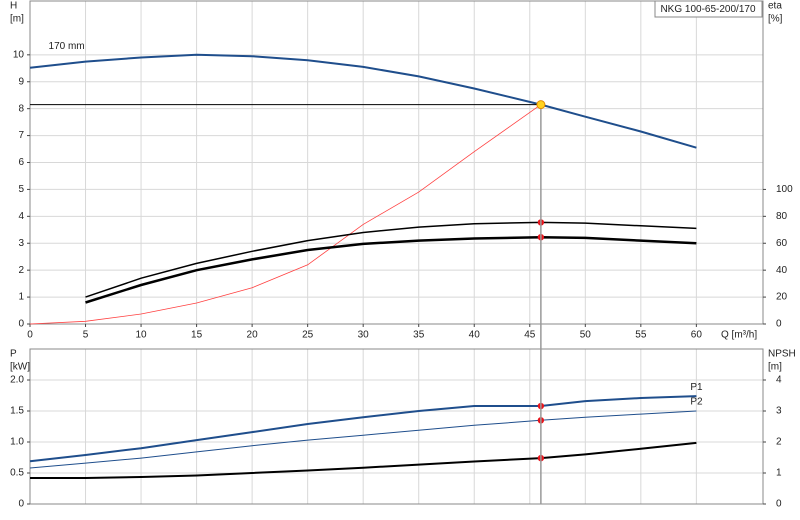  I want to click on x-tick-label: 50, so click(586, 335).